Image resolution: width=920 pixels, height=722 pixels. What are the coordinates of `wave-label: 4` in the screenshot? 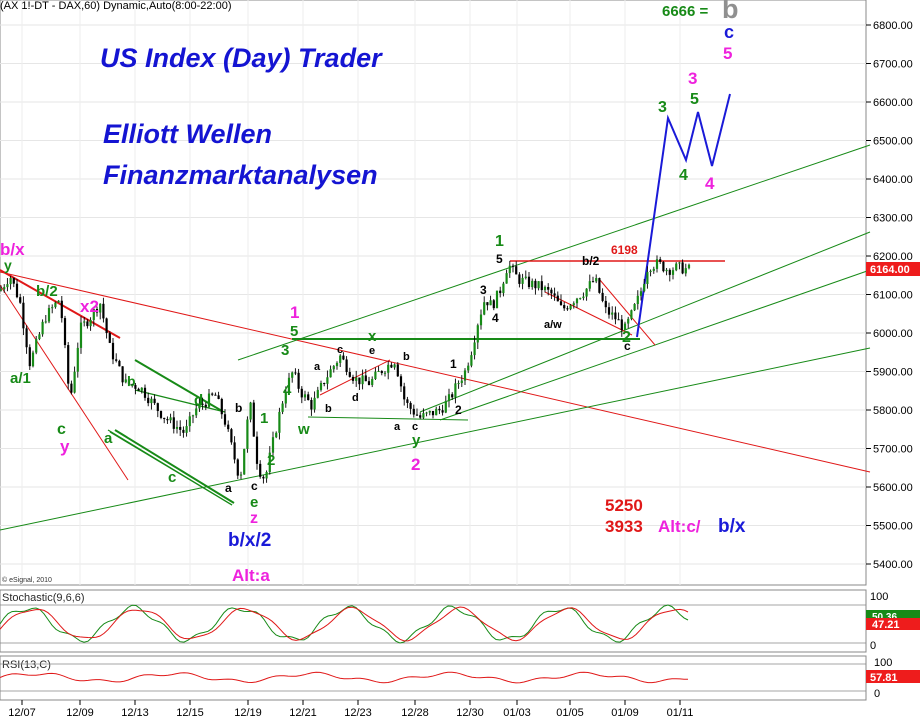 It's located at (683, 175).